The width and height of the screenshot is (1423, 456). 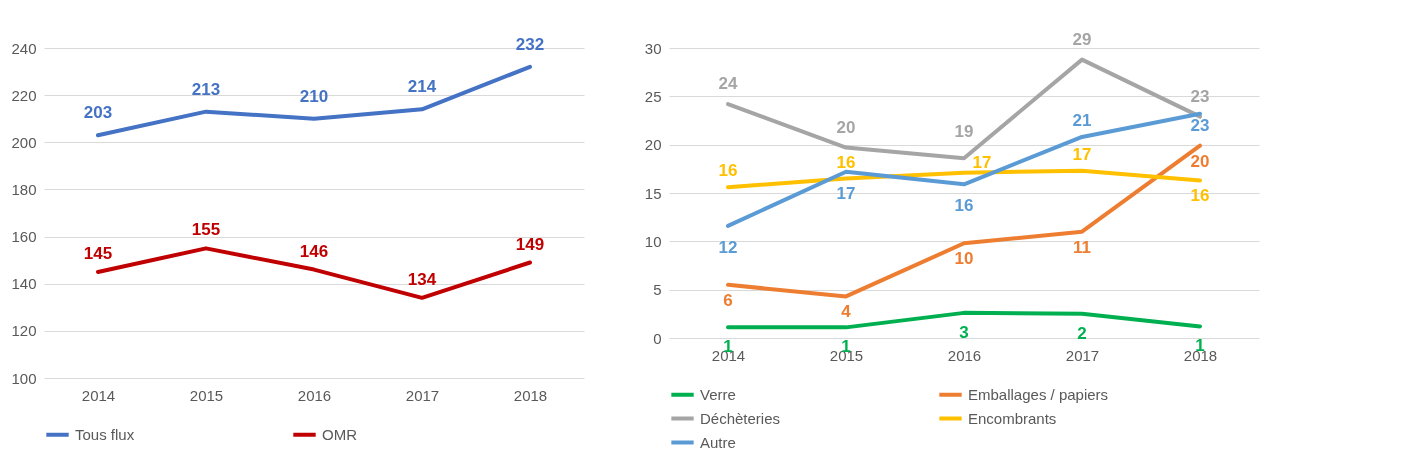 I want to click on data-label: 155, so click(x=206, y=230).